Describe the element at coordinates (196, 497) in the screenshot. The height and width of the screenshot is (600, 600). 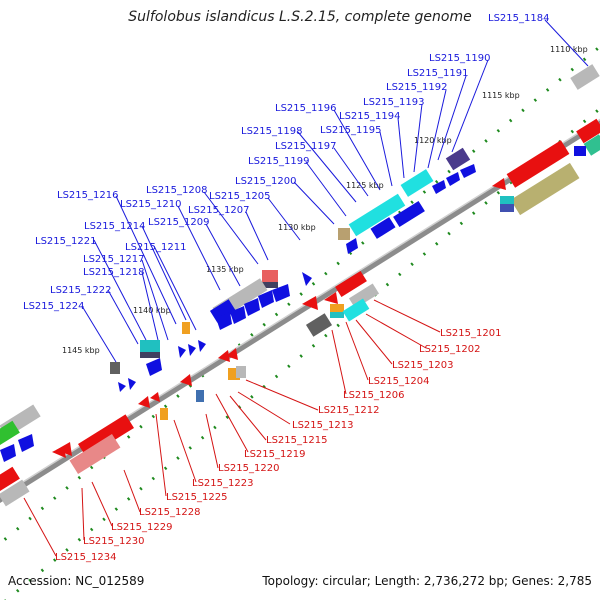
I see `gene-label: LS215_1225` at that location.